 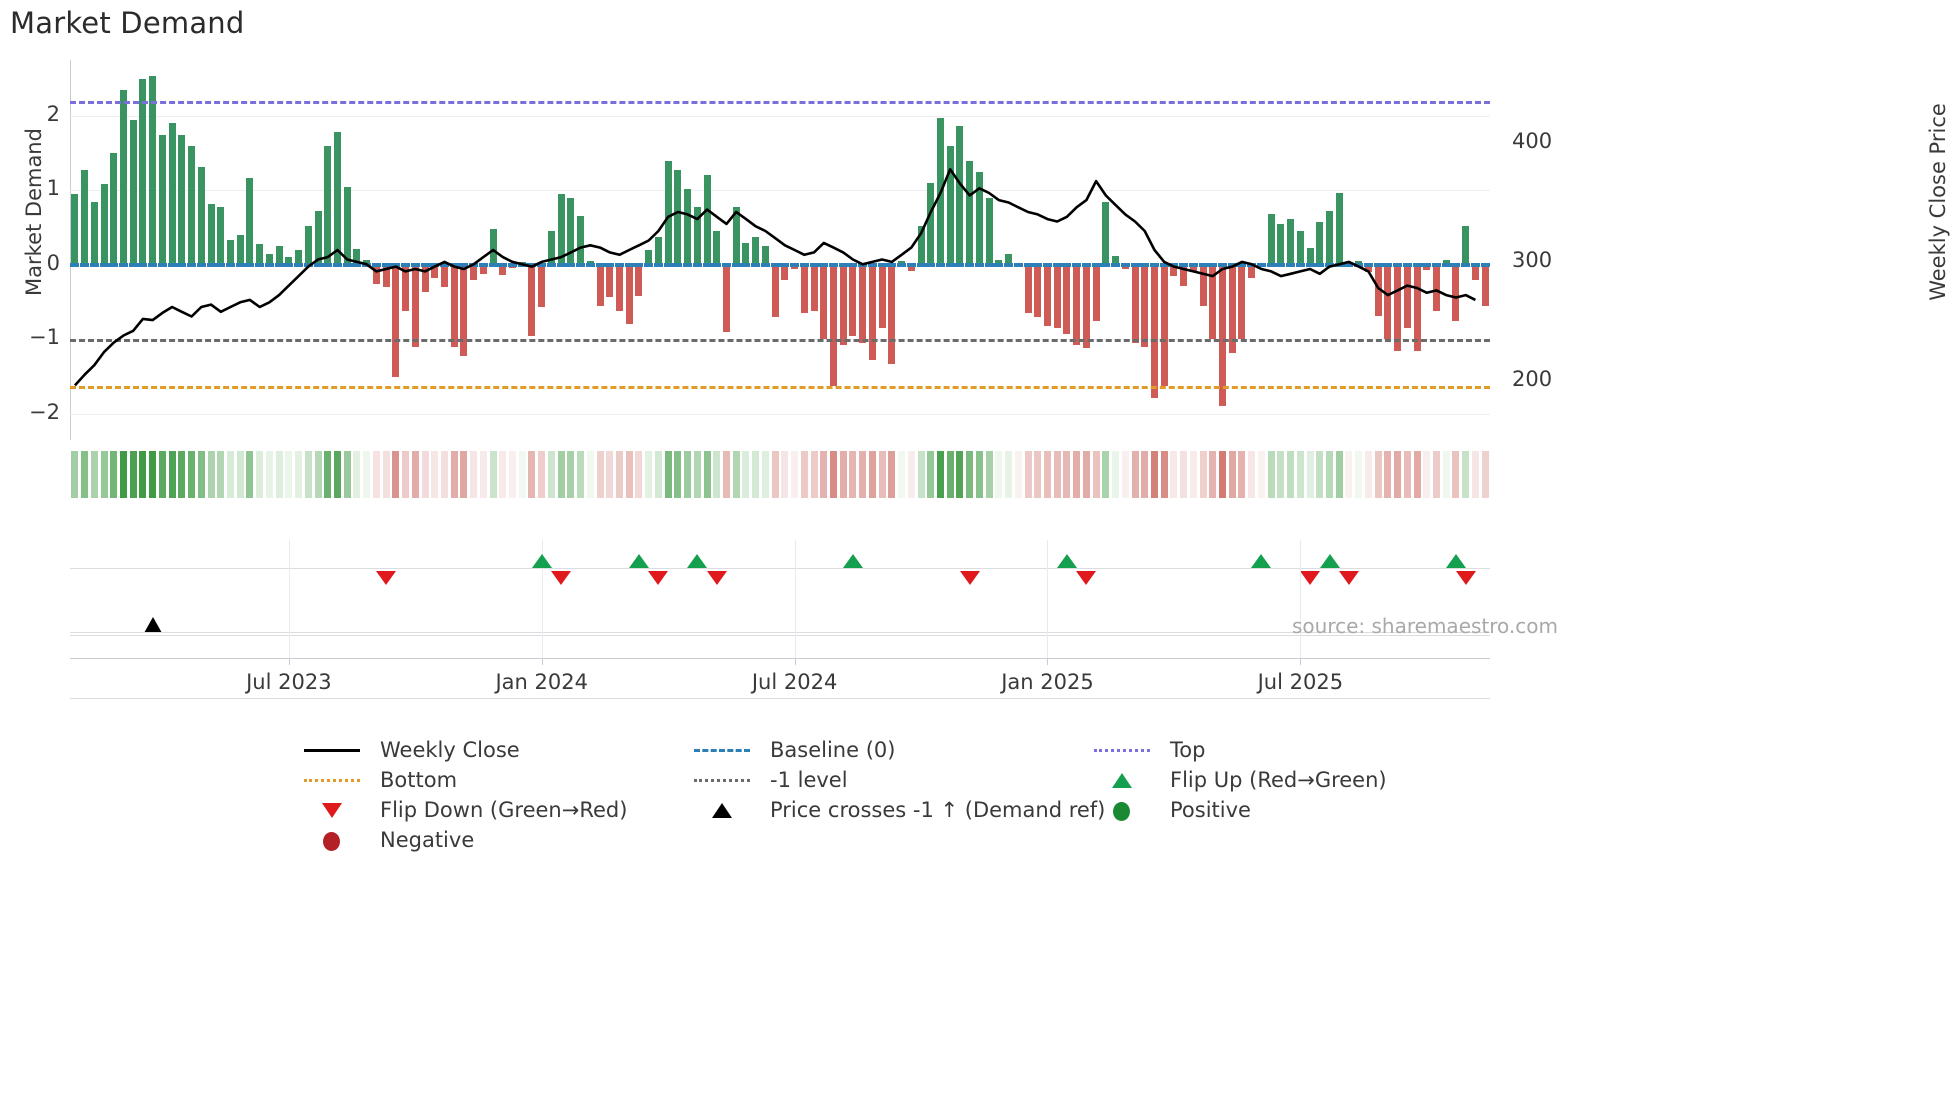 What do you see at coordinates (427, 840) in the screenshot?
I see `legend-label: Negative` at bounding box center [427, 840].